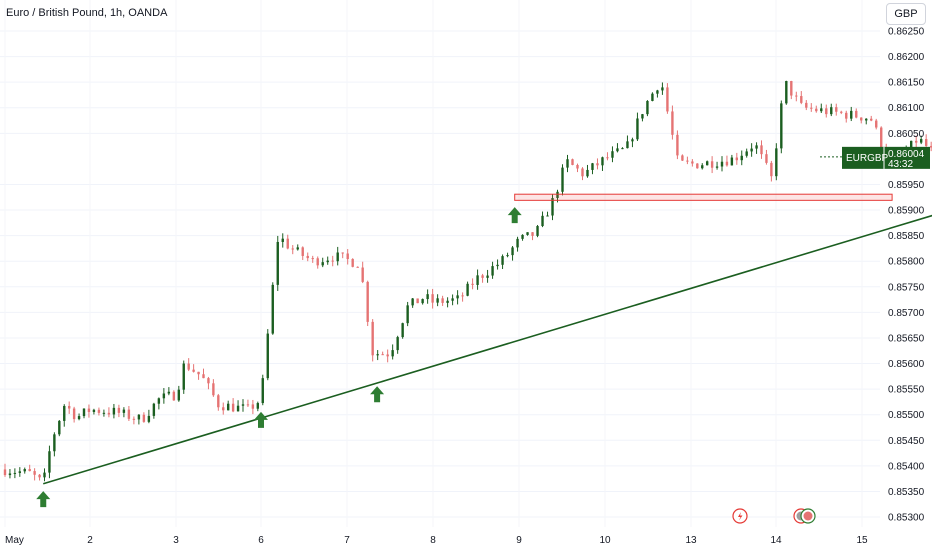 The image size is (932, 550). Describe the element at coordinates (906, 338) in the screenshot. I see `y-tick-label: 0.85650` at that location.